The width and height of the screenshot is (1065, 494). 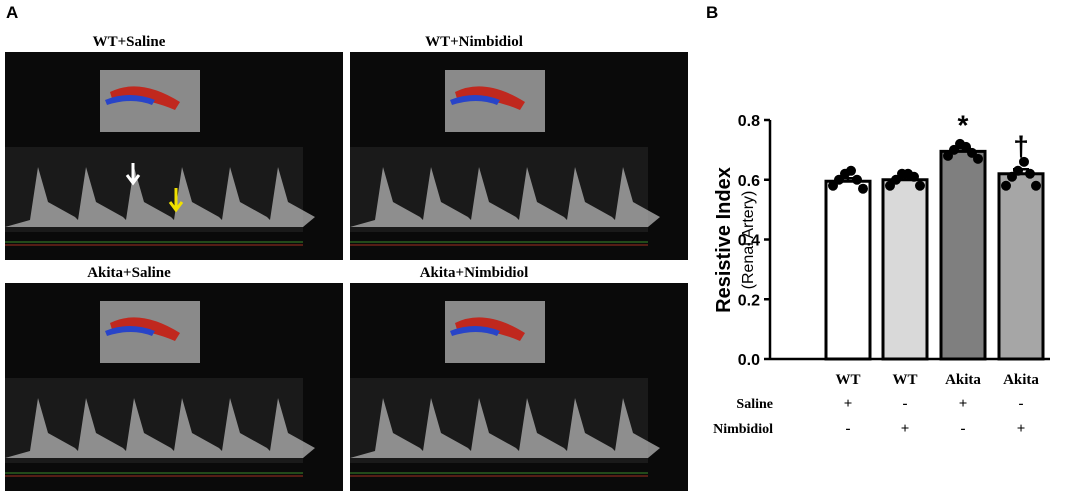 I want to click on y-tick-label: 0.2, so click(x=749, y=300).